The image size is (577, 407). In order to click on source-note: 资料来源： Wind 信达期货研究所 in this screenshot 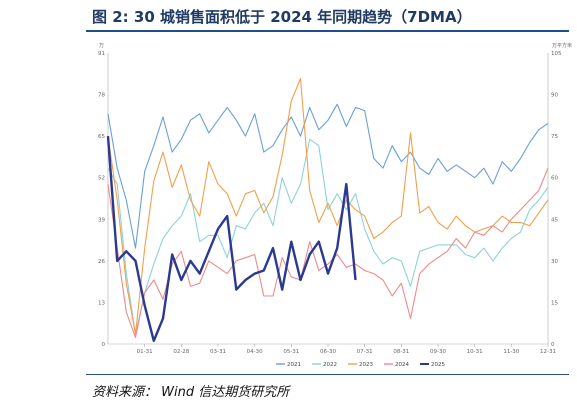, I will do `click(191, 392)`.